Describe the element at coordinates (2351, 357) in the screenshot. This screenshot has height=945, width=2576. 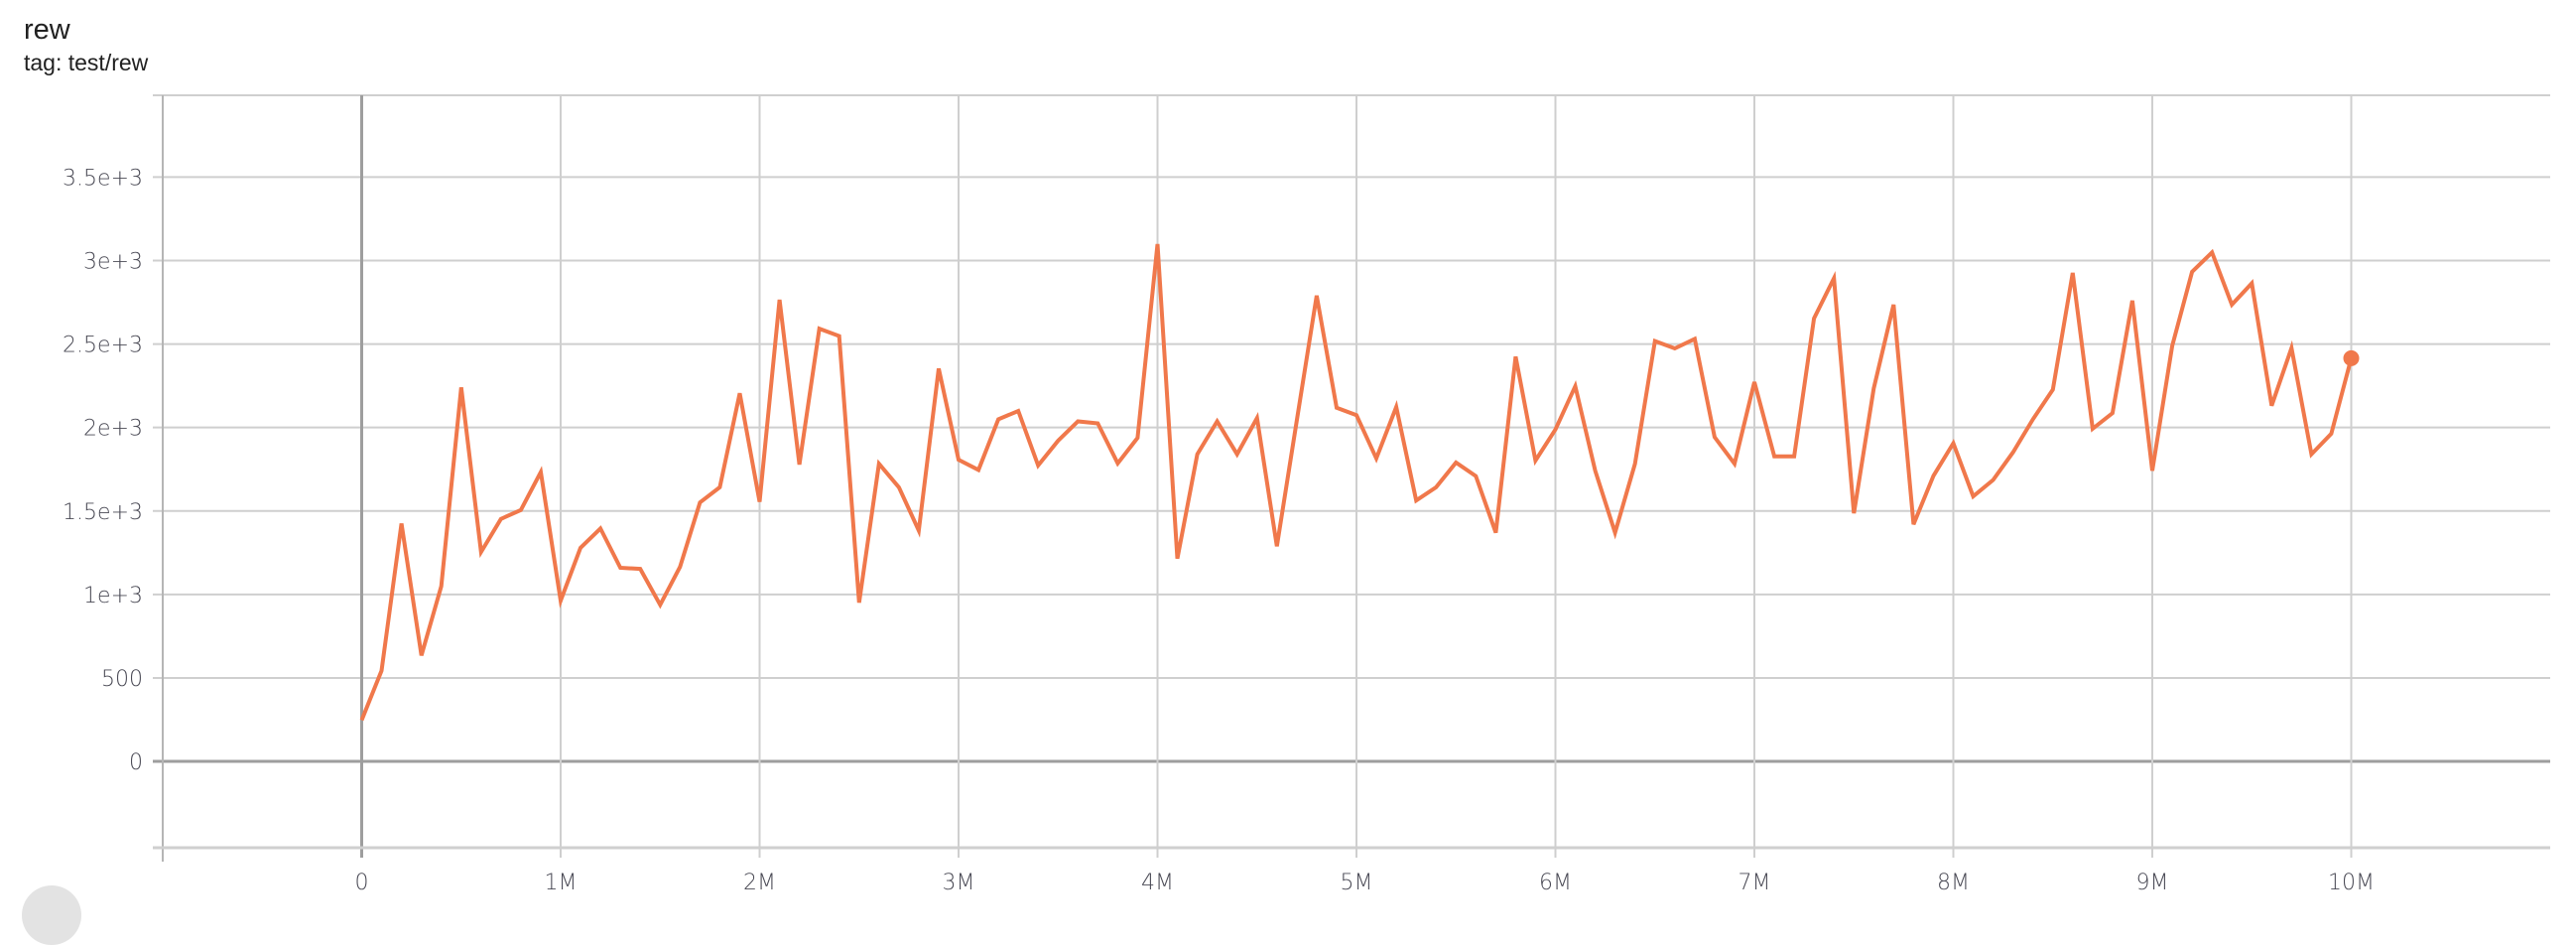
I see `last-data-point` at that location.